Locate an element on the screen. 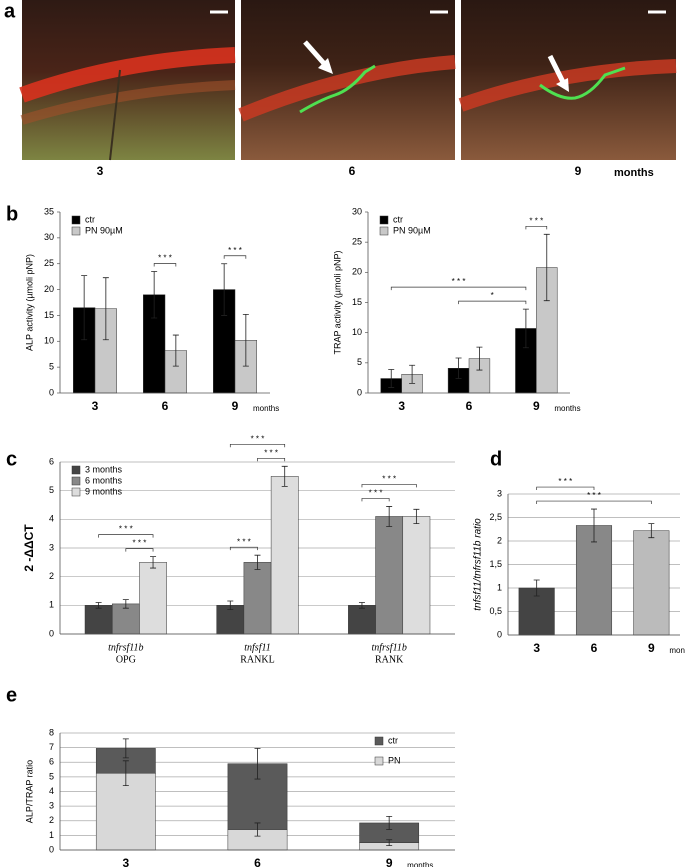 Image resolution: width=685 pixels, height=867 pixels. y-tick-label: 10 is located at coordinates (357, 332).